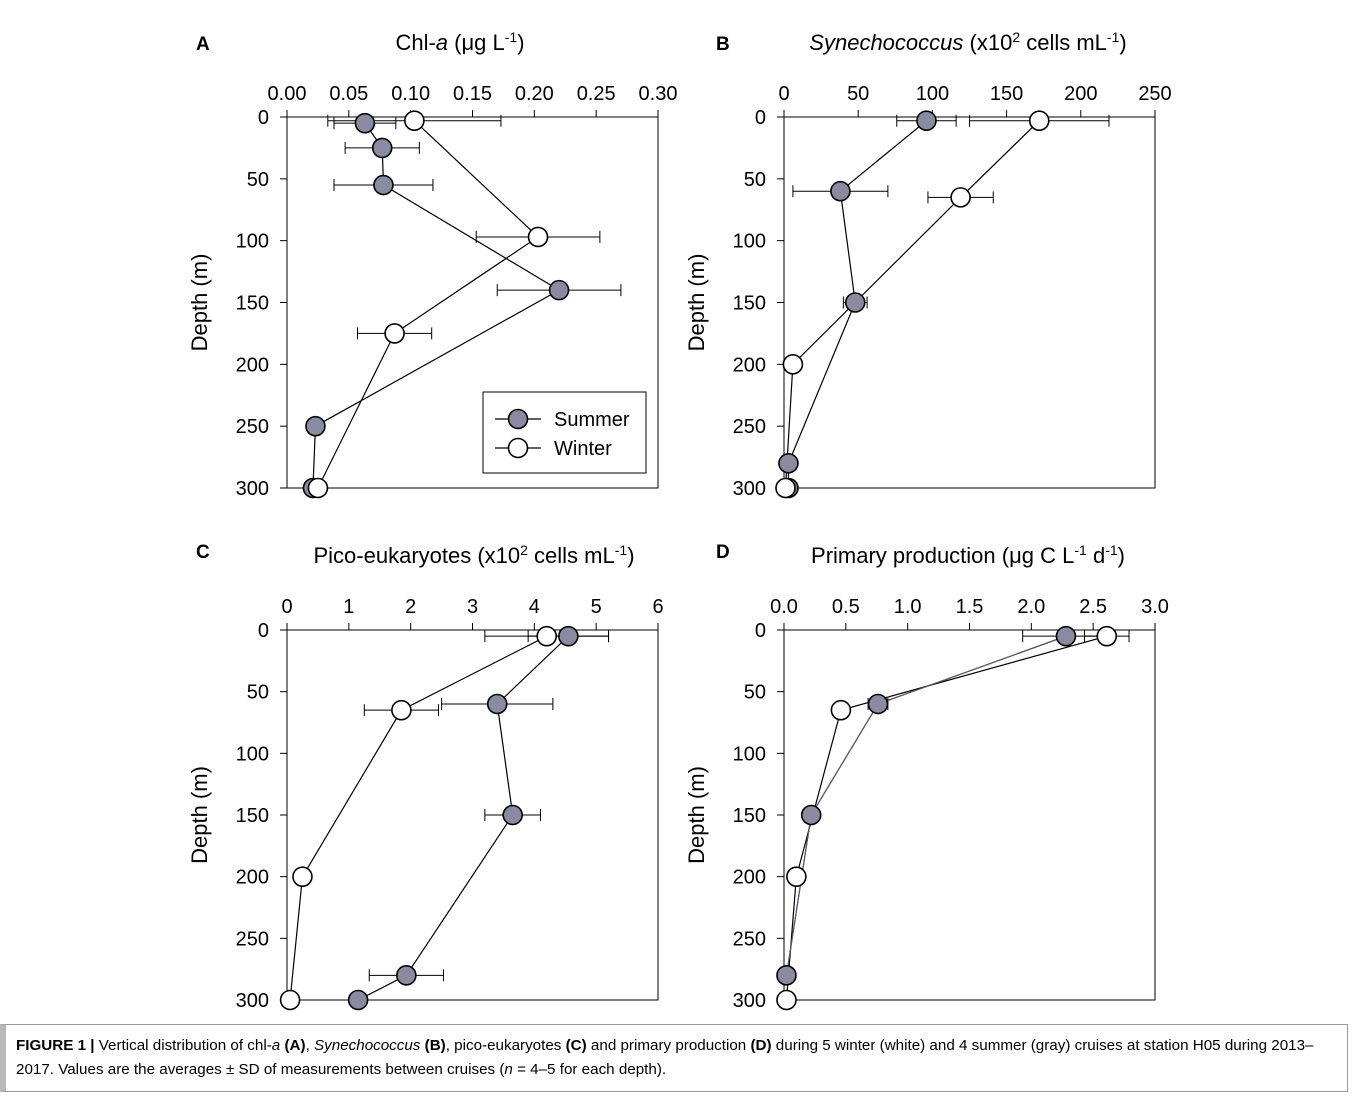  I want to click on x-tick-label: 1, so click(348, 607).